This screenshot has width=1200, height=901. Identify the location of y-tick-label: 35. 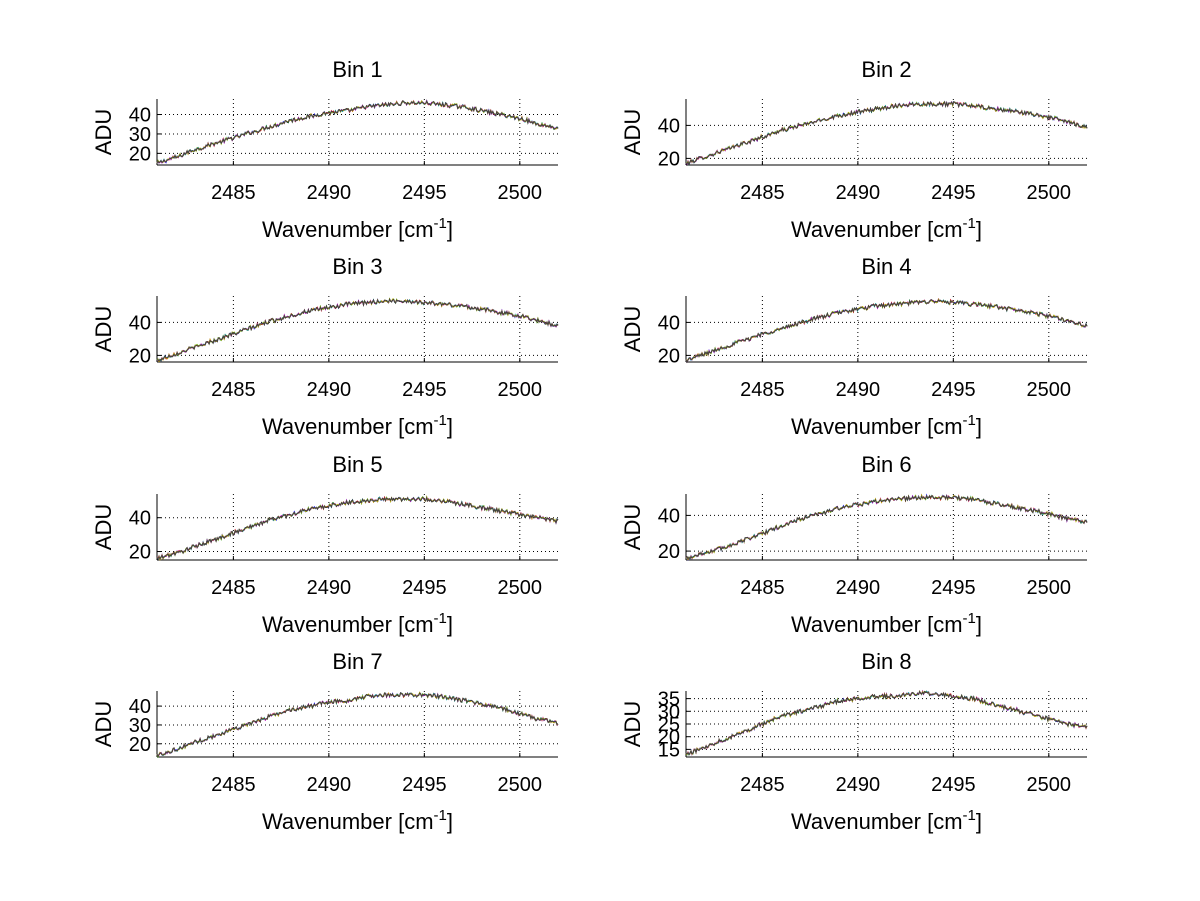
(669, 700).